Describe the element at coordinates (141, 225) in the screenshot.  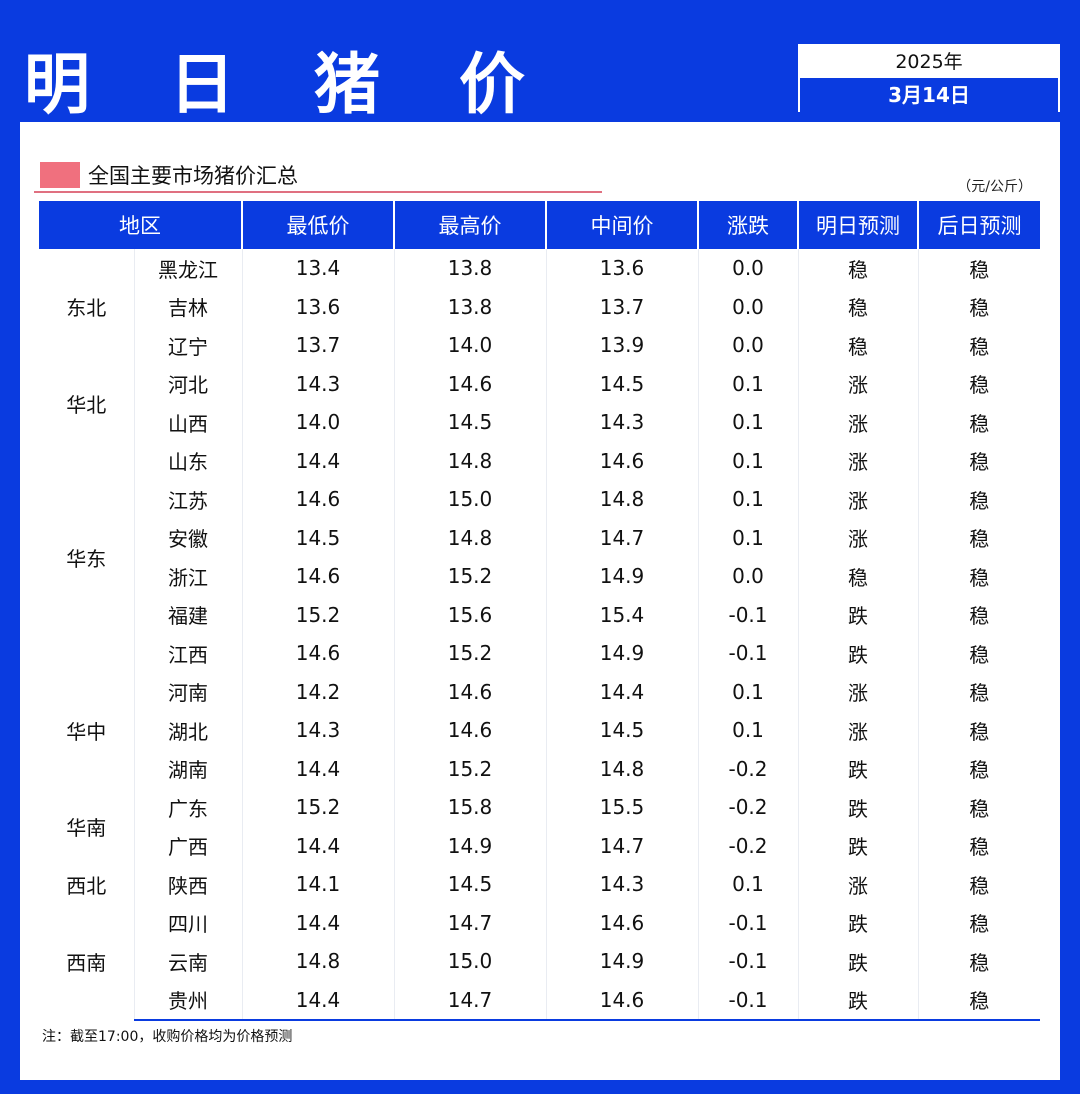
I see `column-header-region: 地区` at that location.